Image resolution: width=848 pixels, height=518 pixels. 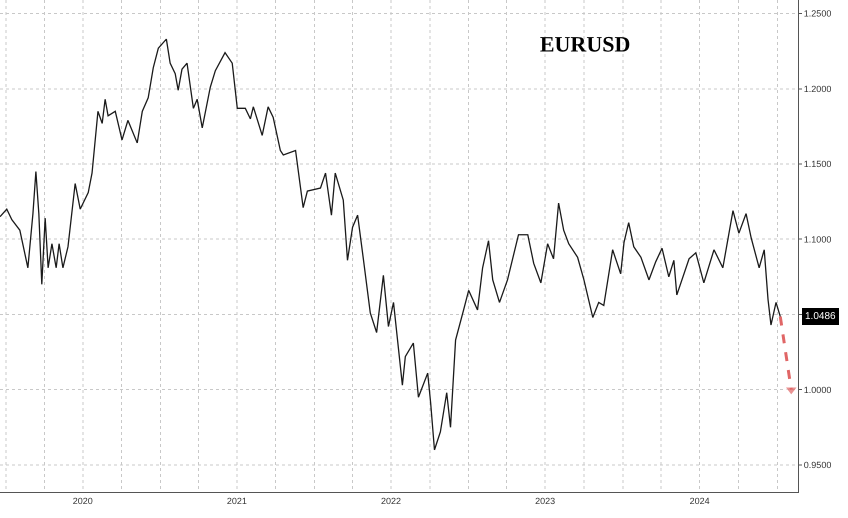 What do you see at coordinates (236, 501) in the screenshot?
I see `x-tick-label: 2021` at bounding box center [236, 501].